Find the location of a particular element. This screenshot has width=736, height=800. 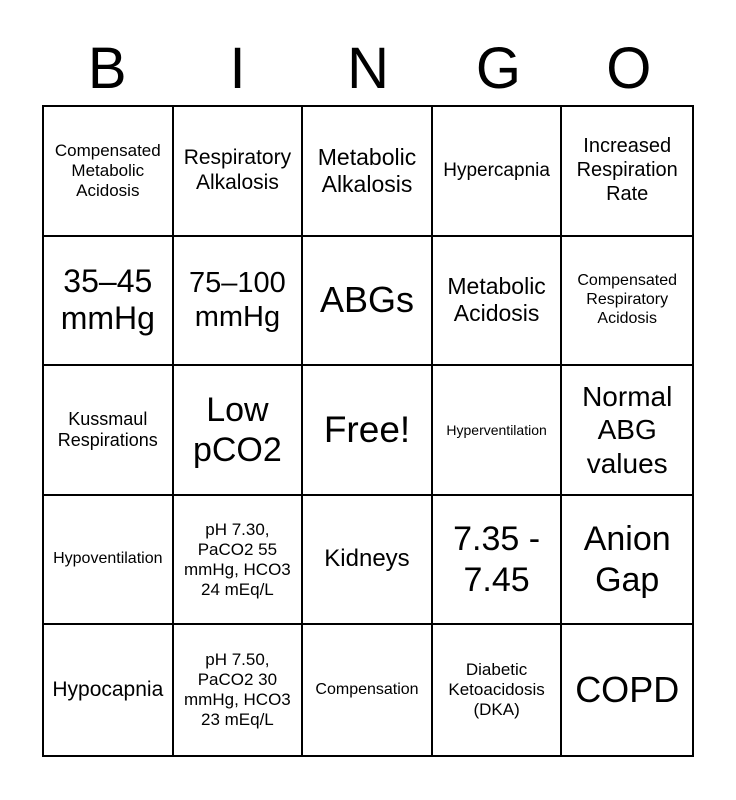

bingo-cell-r1c5: Increased Respiration Rate is located at coordinates (627, 172).